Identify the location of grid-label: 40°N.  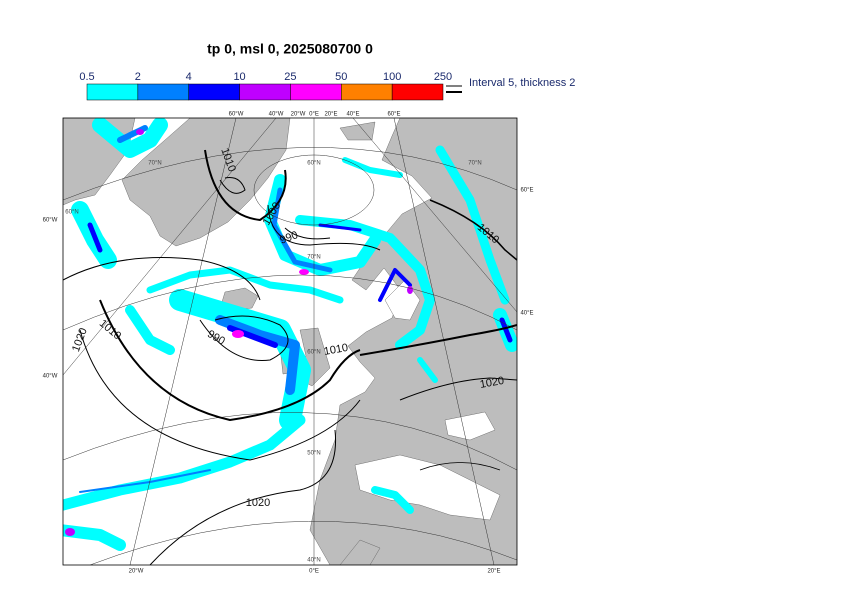
(313, 561).